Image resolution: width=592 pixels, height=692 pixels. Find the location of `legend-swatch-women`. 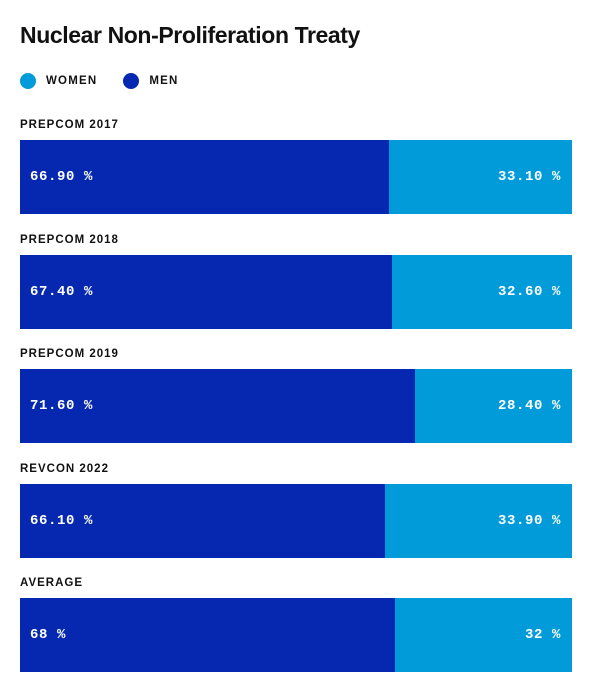

legend-swatch-women is located at coordinates (28, 81).